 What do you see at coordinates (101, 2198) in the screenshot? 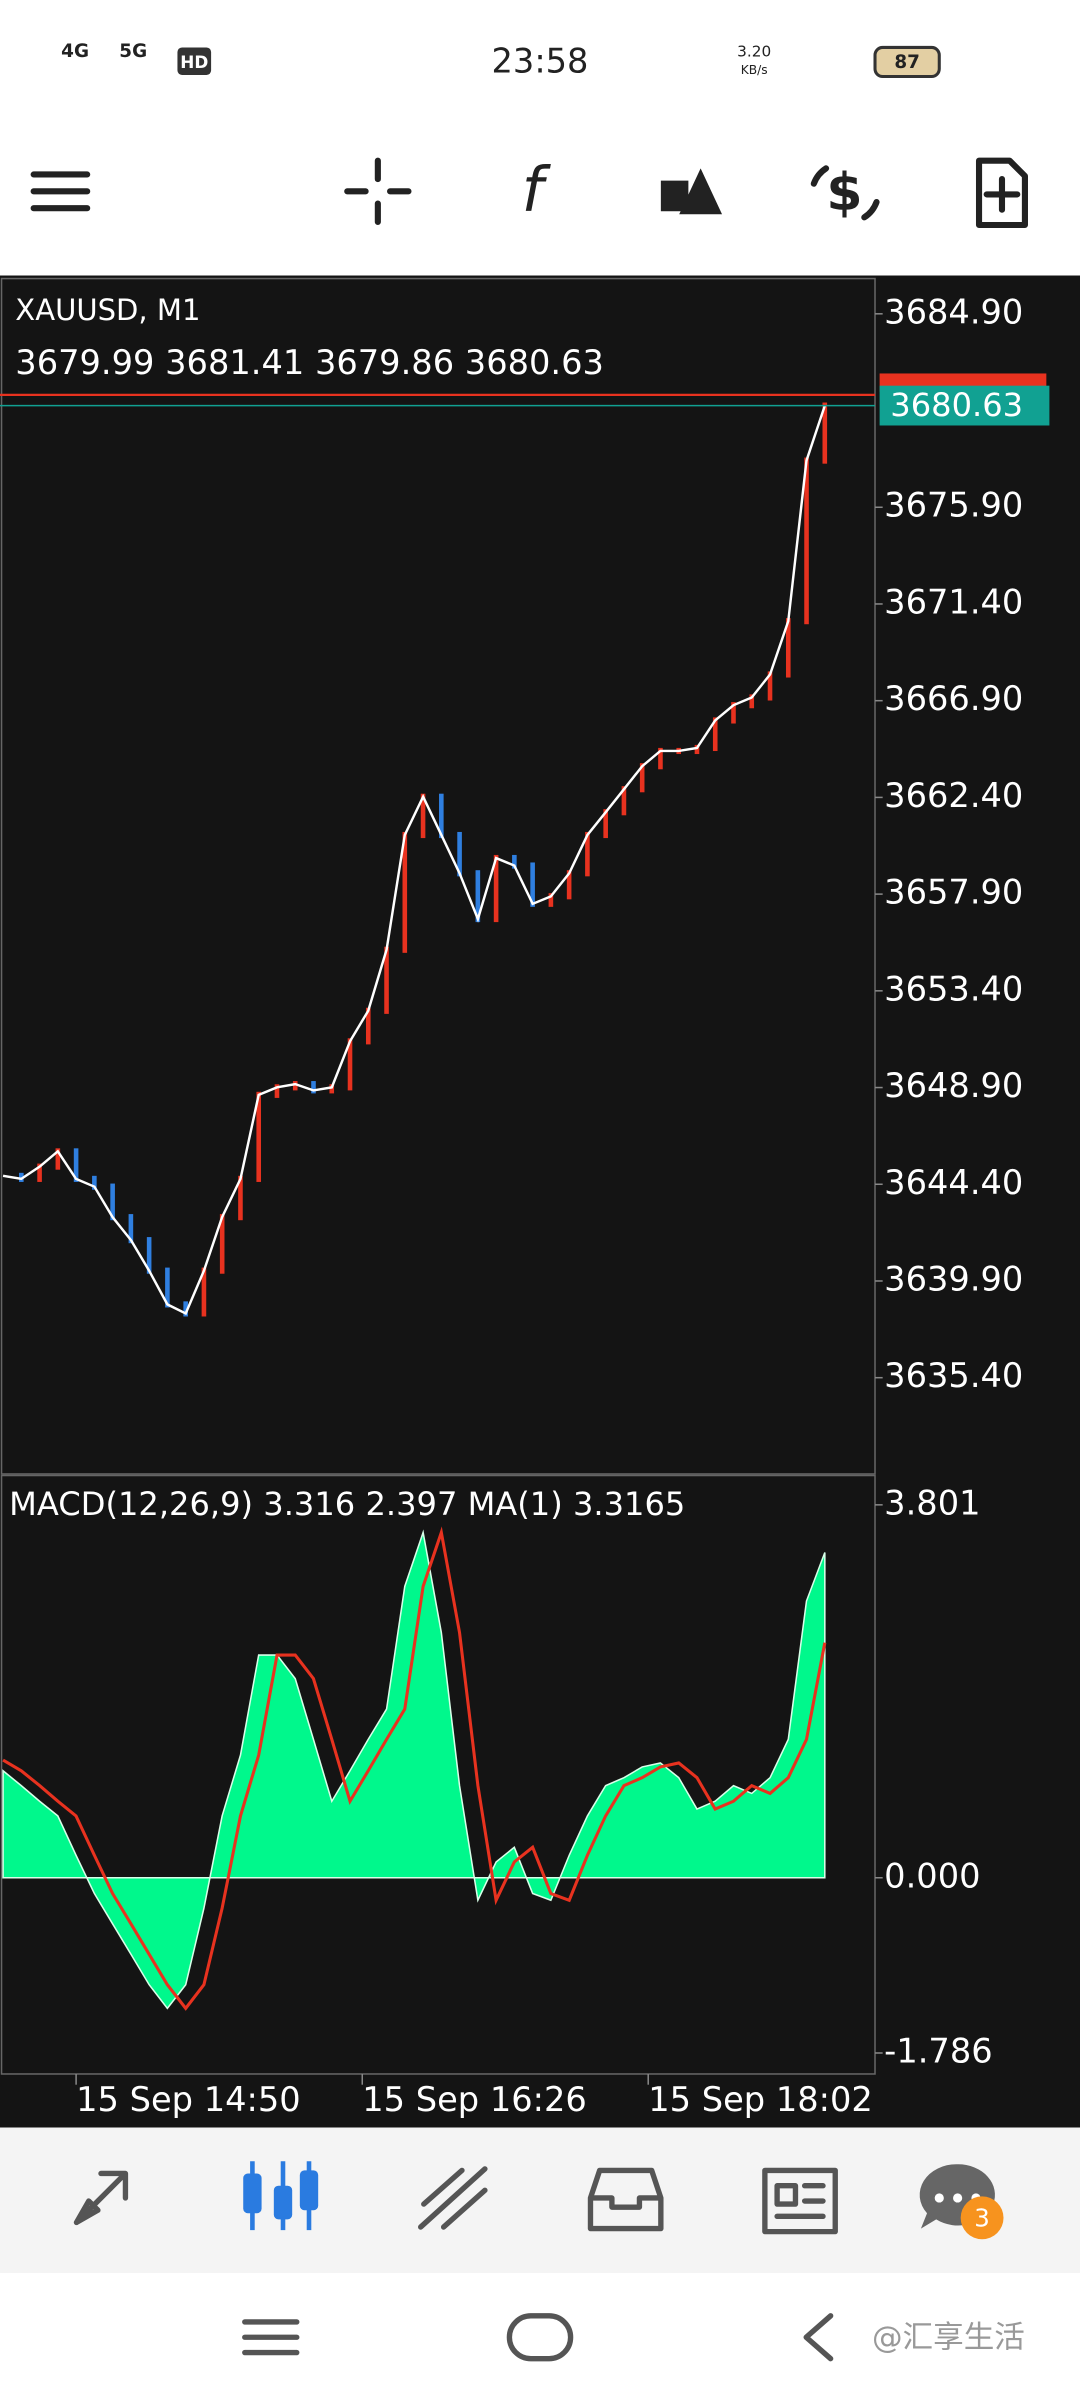
I see `quotes-tab` at bounding box center [101, 2198].